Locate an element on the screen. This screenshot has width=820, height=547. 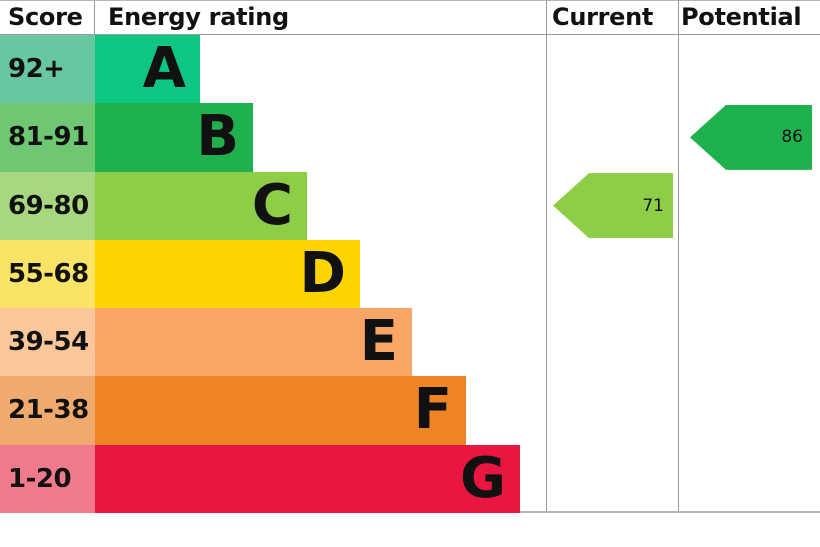
band-bar-b: B is located at coordinates (174, 137).